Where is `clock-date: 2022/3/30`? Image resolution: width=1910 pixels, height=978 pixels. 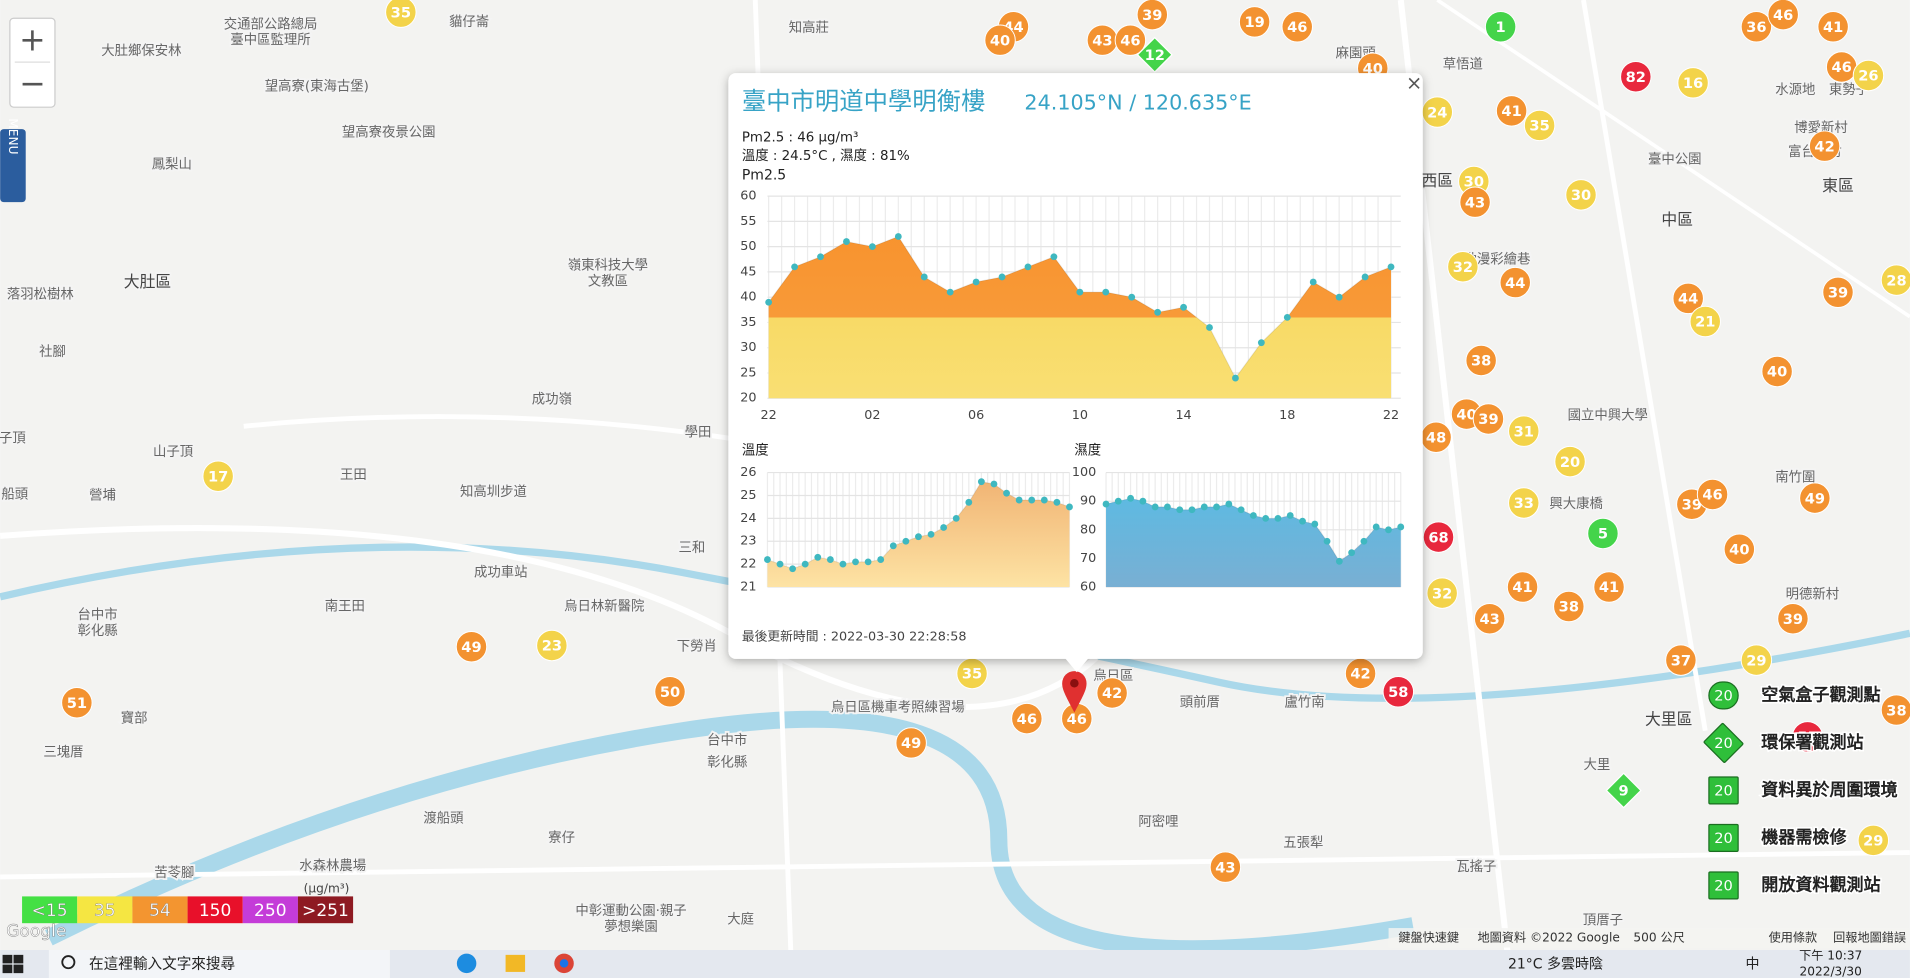 clock-date: 2022/3/30 is located at coordinates (1831, 971).